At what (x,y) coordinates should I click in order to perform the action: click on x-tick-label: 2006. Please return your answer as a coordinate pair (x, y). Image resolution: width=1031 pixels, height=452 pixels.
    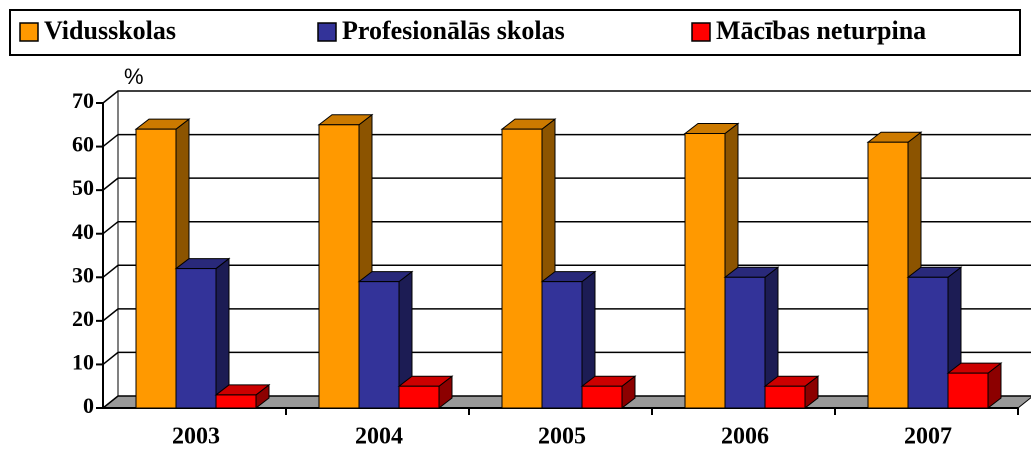
    Looking at the image, I should click on (745, 437).